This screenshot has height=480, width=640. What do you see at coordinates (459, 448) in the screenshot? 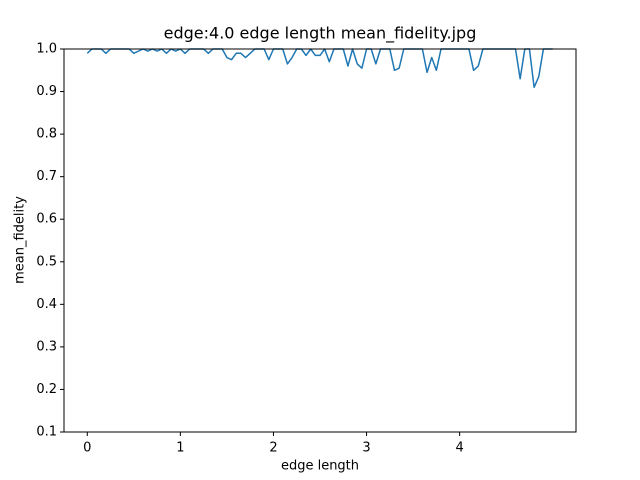
I see `x-tick-label: 4` at bounding box center [459, 448].